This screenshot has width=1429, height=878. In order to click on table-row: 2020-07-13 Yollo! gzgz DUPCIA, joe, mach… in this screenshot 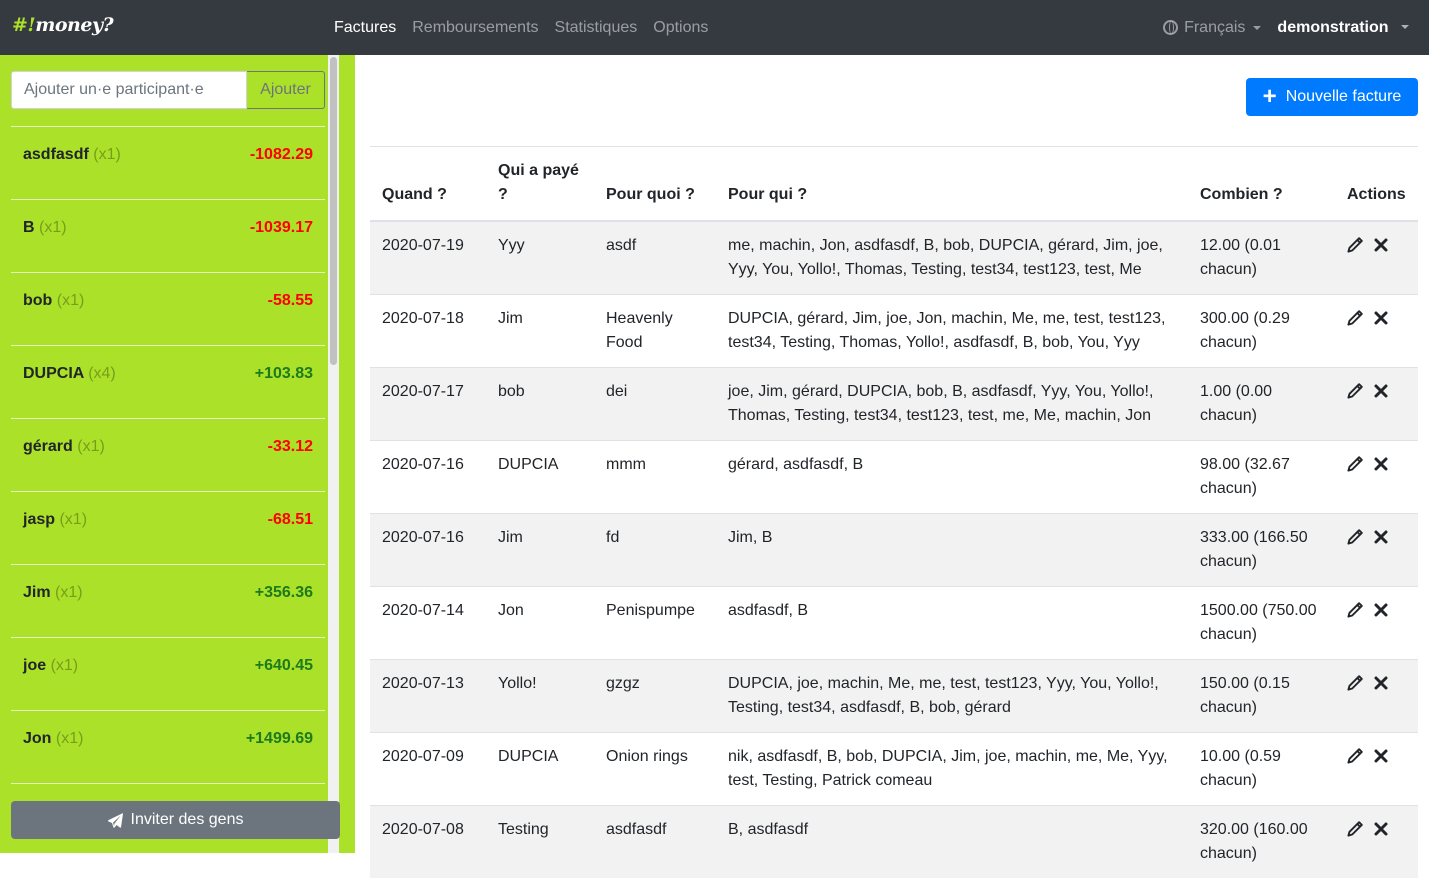, I will do `click(894, 695)`.